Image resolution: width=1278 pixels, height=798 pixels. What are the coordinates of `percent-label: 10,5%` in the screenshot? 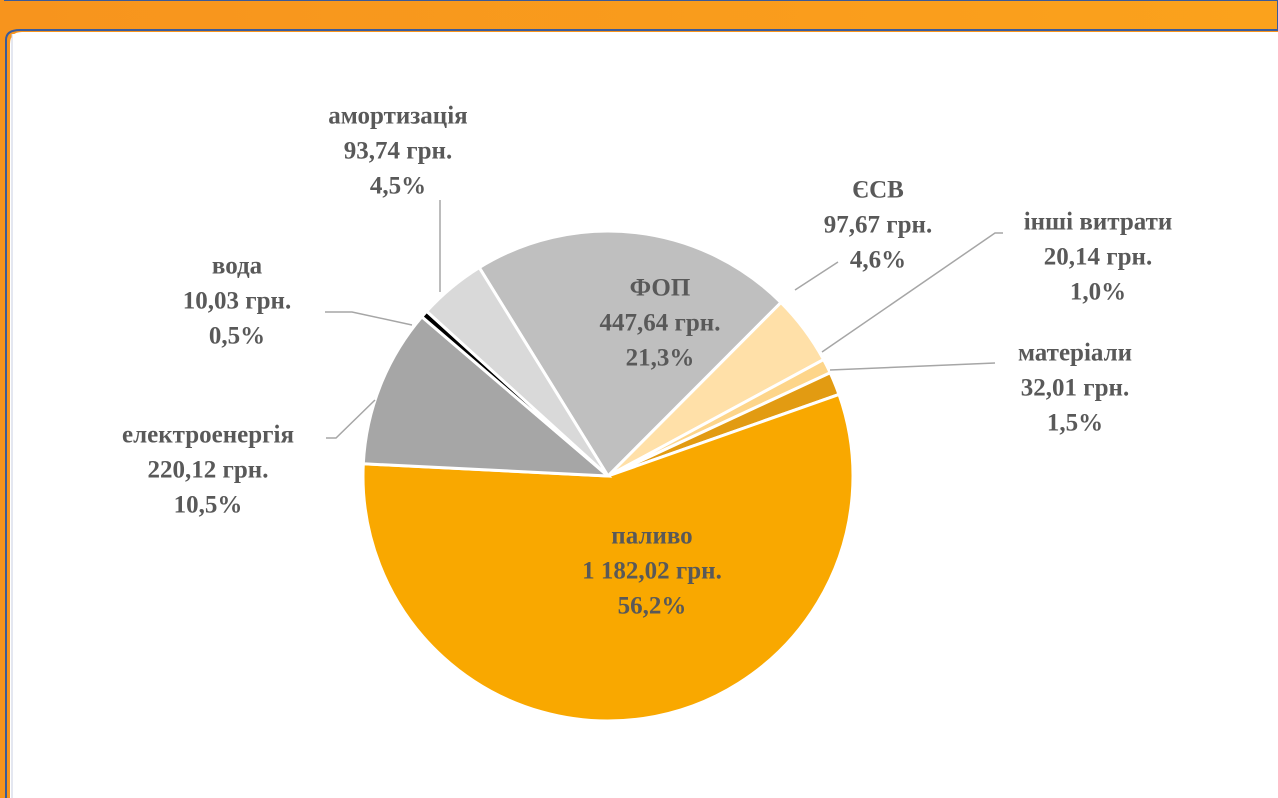 It's located at (208, 505).